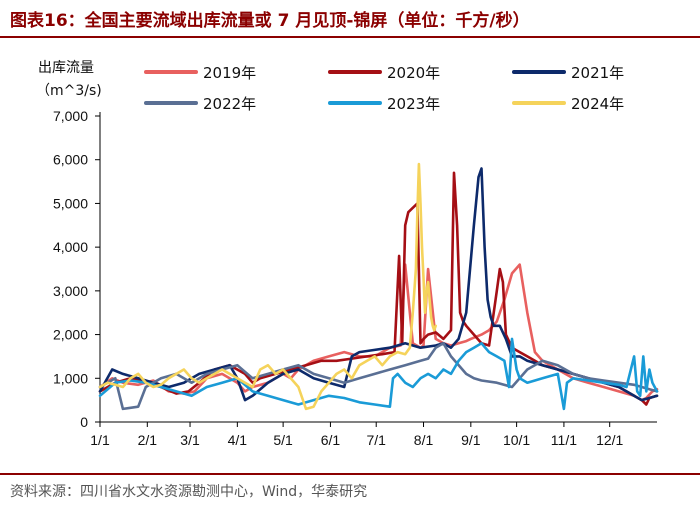  Describe the element at coordinates (229, 104) in the screenshot. I see `legend-label-s2022: 2022年` at that location.